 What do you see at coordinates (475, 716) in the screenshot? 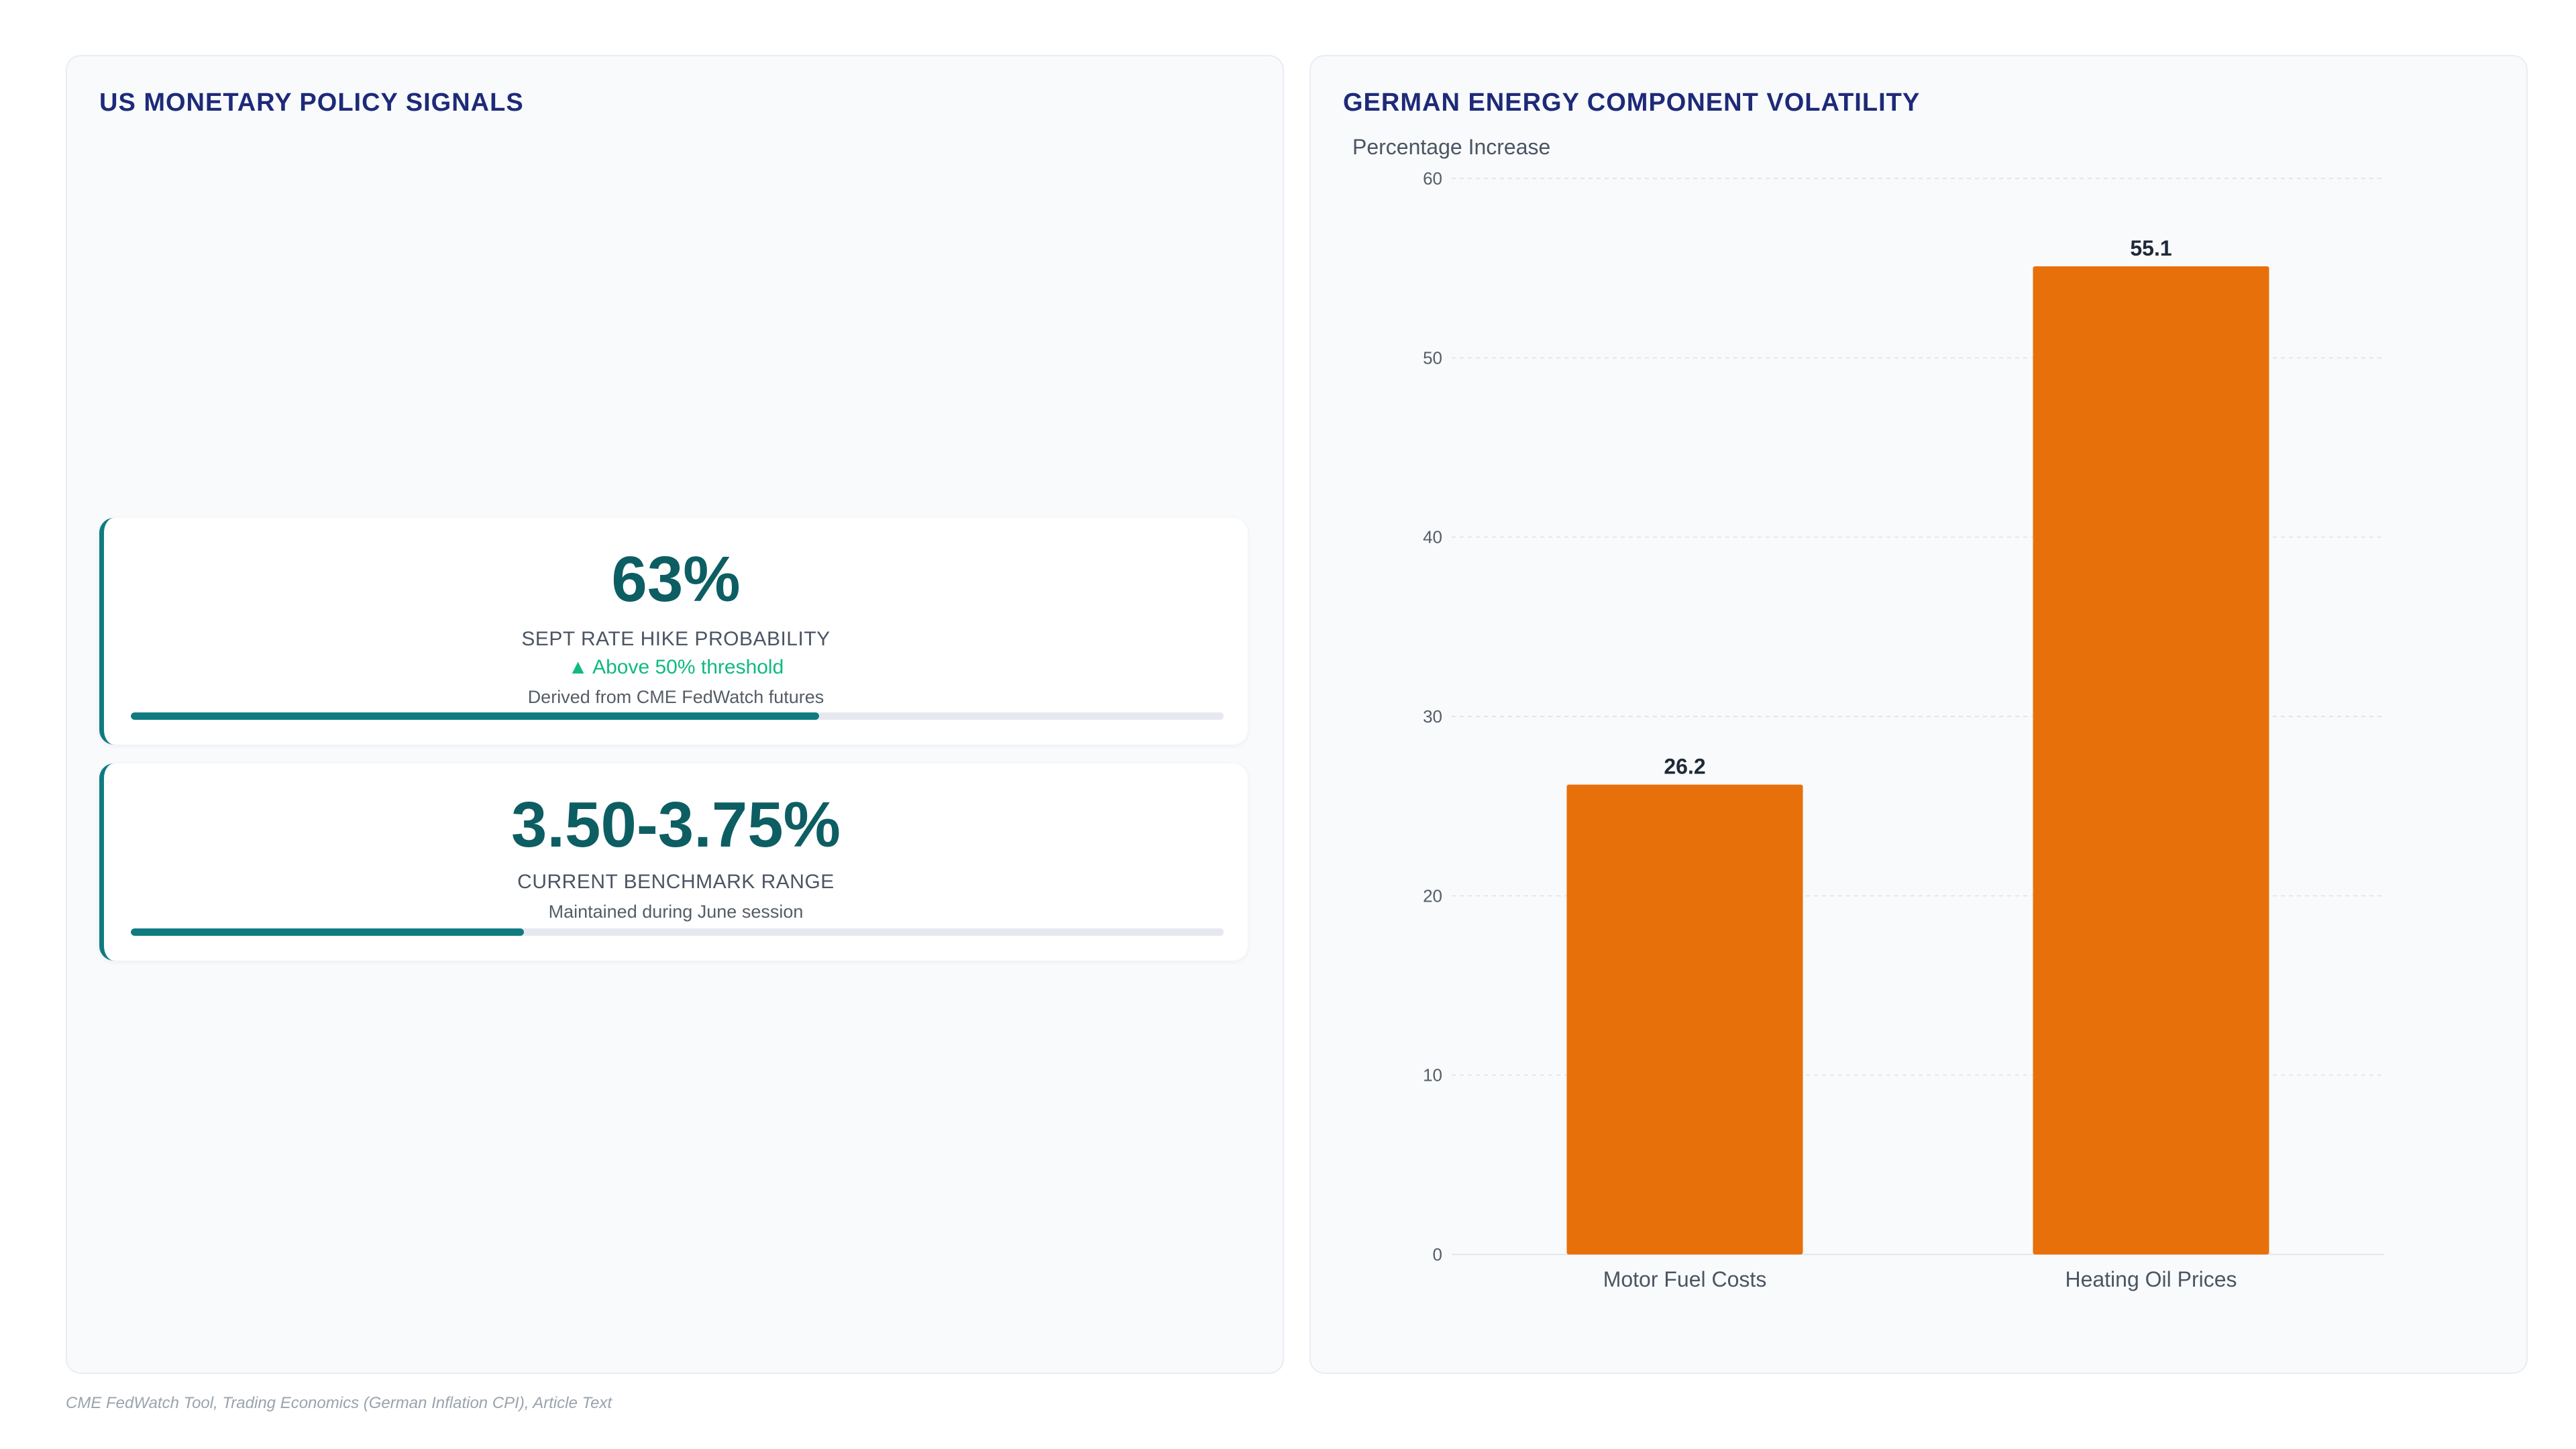
I see `rate-hike-progress-fill` at bounding box center [475, 716].